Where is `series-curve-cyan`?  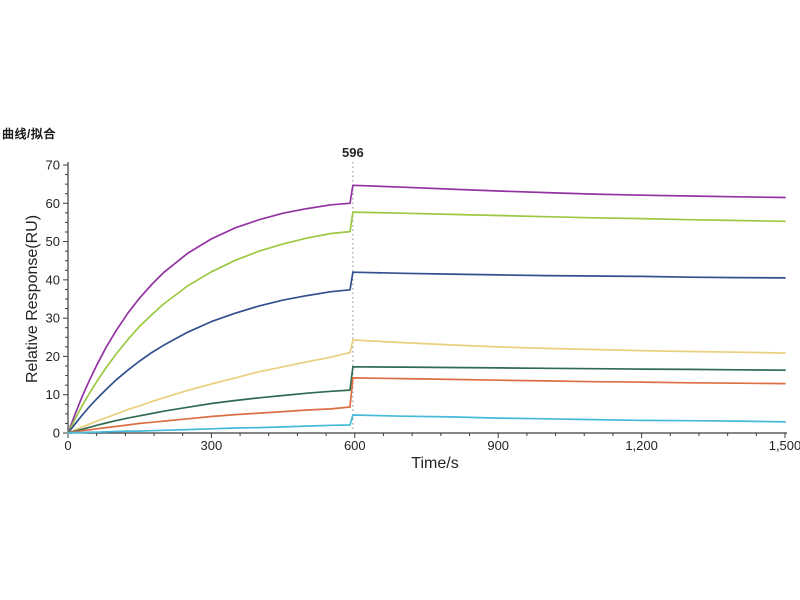
series-curve-cyan is located at coordinates (426, 424).